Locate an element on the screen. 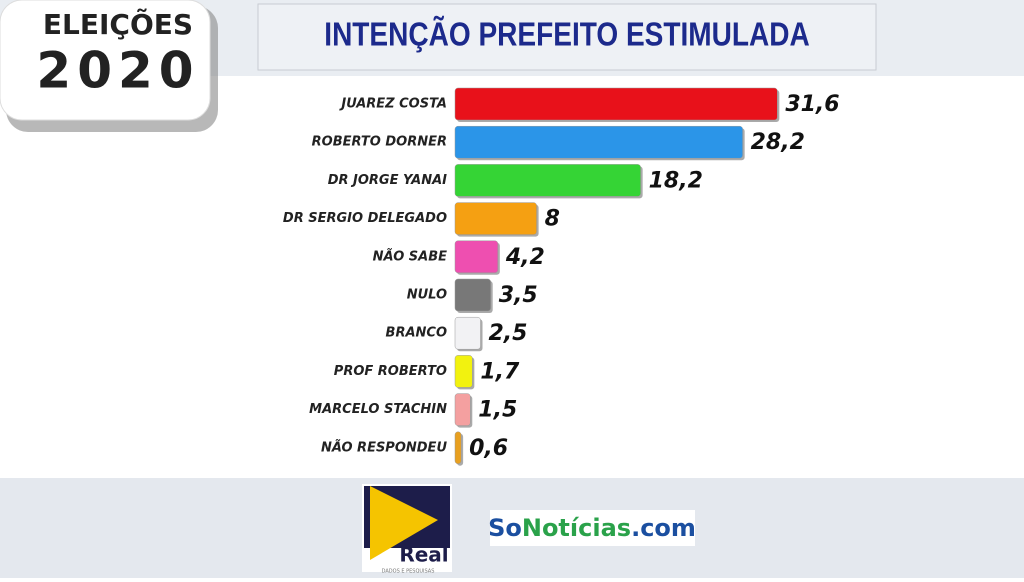  category-label: ROBERTO DORNER is located at coordinates (379, 142).